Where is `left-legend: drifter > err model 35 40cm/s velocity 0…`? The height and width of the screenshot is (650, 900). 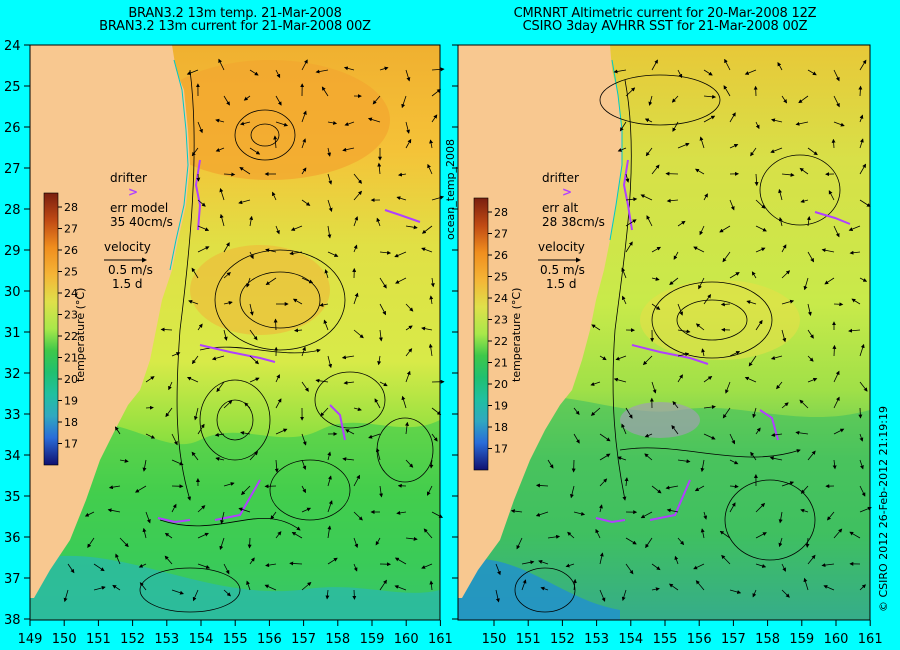
left-legend: drifter > err model 35 40cm/s velocity 0… is located at coordinates (138, 231).